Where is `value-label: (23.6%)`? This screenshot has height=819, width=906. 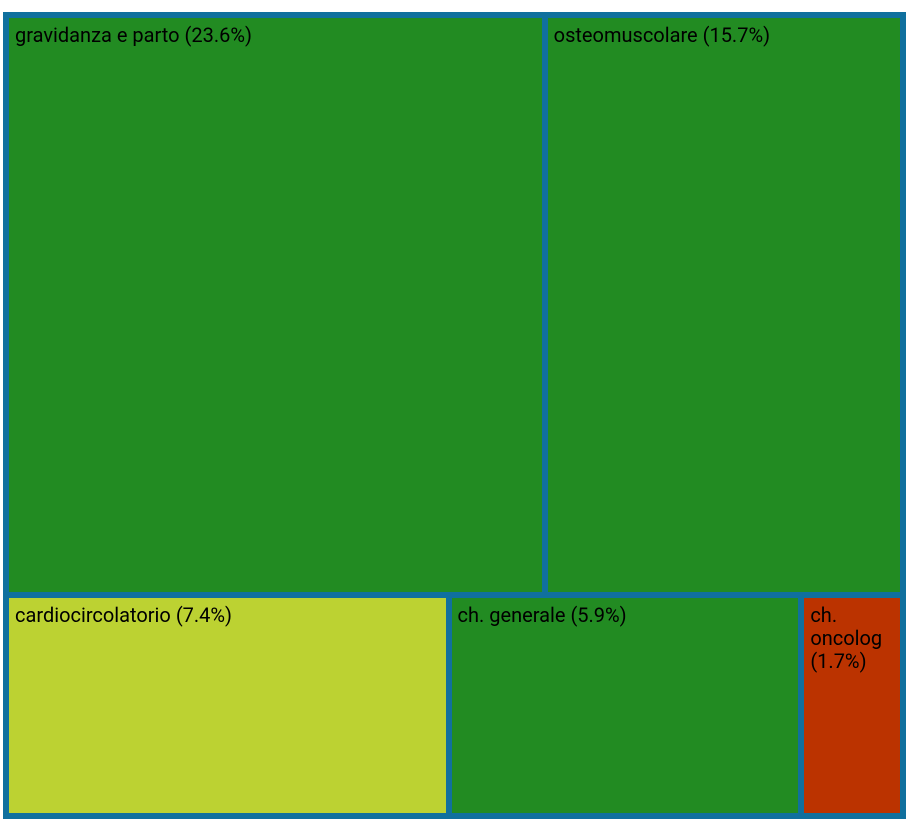
value-label: (23.6%) is located at coordinates (218, 35).